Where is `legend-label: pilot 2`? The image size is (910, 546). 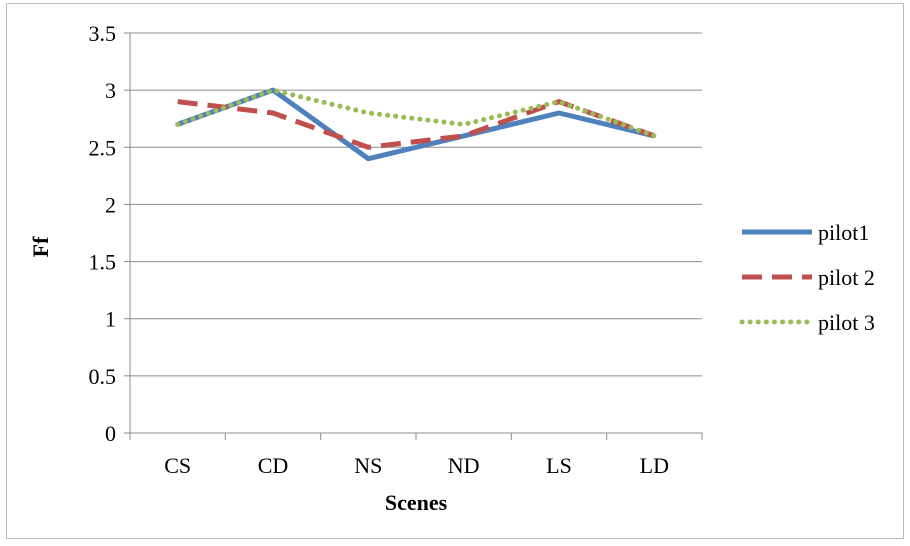 legend-label: pilot 2 is located at coordinates (846, 277).